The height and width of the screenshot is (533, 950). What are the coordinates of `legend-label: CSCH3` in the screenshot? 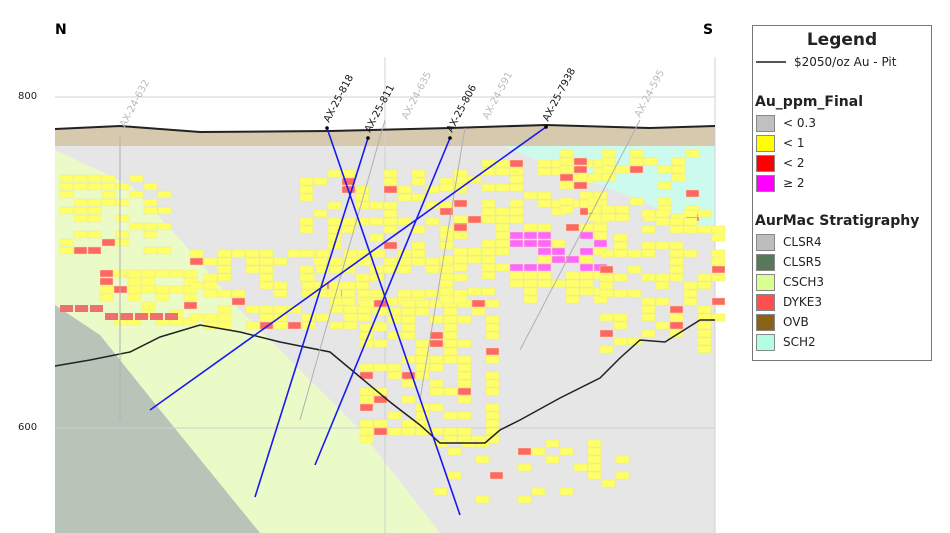 It's located at (804, 282).